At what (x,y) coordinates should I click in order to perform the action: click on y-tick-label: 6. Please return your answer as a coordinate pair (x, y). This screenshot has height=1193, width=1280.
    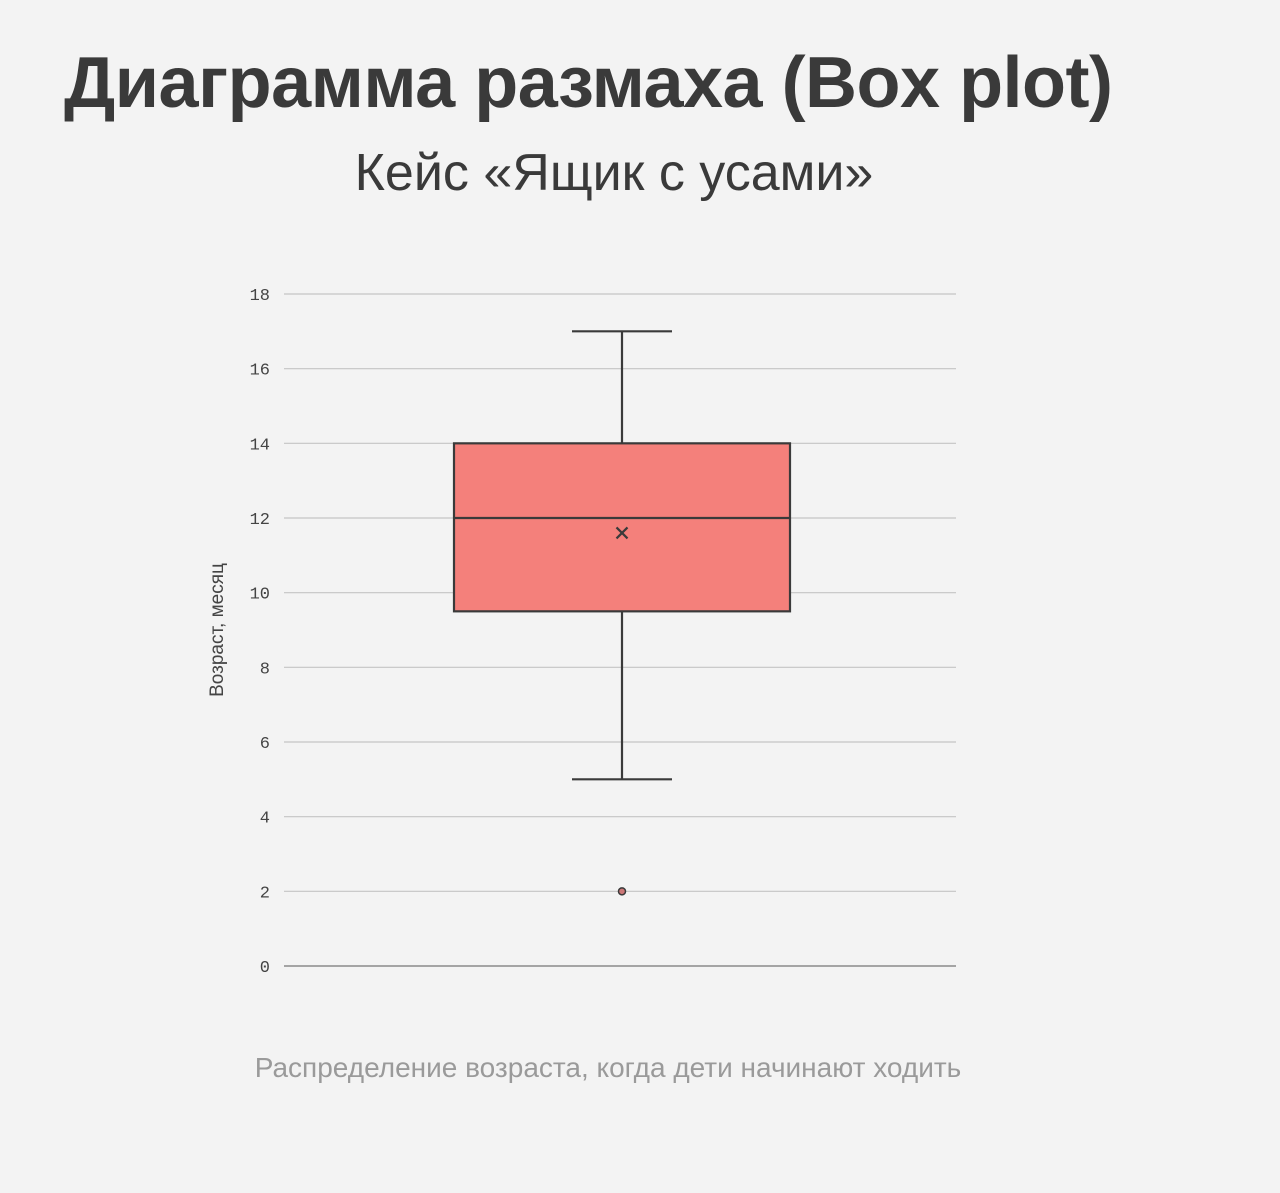
    Looking at the image, I should click on (265, 744).